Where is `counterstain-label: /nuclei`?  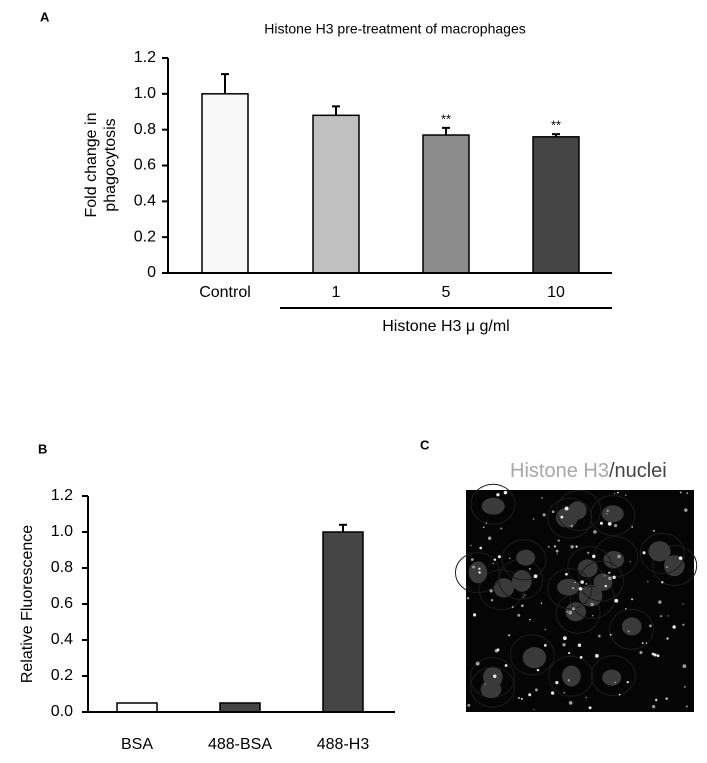
counterstain-label: /nuclei is located at coordinates (638, 471).